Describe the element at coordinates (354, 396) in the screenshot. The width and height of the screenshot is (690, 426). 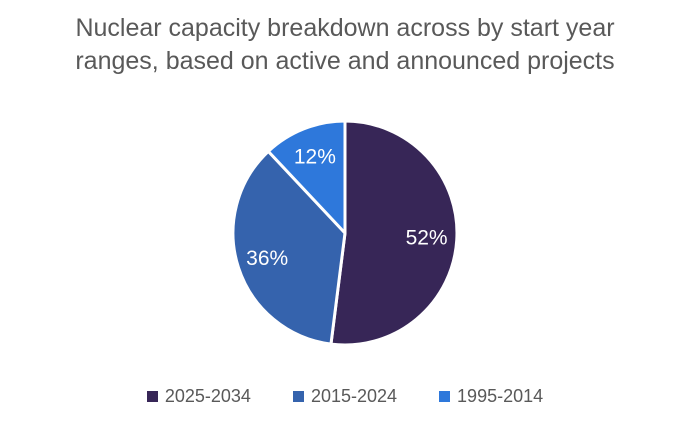
I see `legend-label-2015-2024: 2015-2024` at that location.